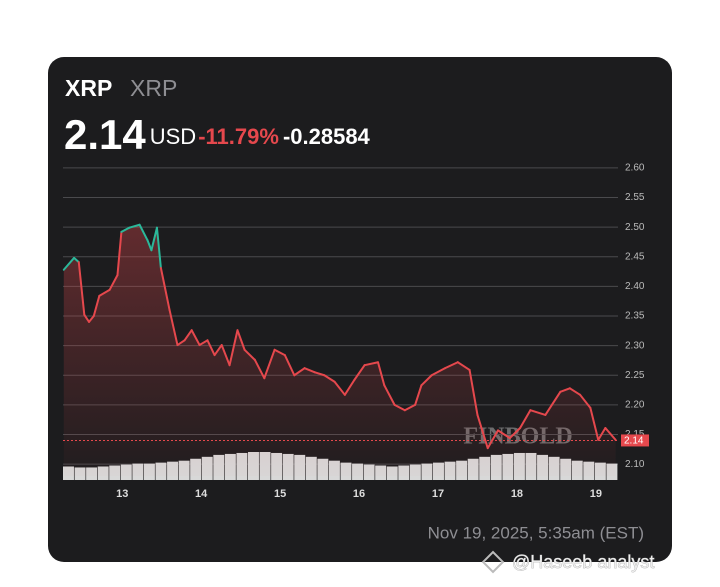 The width and height of the screenshot is (720, 587). What do you see at coordinates (635, 464) in the screenshot?
I see `y-tick-label: 2.10` at bounding box center [635, 464].